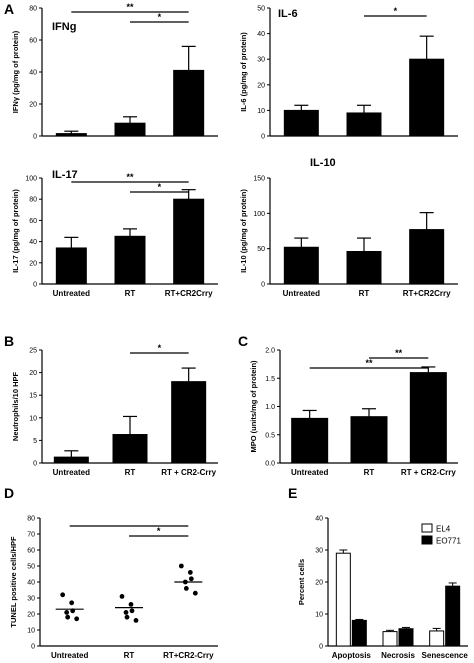 Image resolution: width=474 pixels, height=663 pixels. What do you see at coordinates (13, 582) in the screenshot?
I see `y-axis-label: TUNEL positive cells/HPF` at bounding box center [13, 582].